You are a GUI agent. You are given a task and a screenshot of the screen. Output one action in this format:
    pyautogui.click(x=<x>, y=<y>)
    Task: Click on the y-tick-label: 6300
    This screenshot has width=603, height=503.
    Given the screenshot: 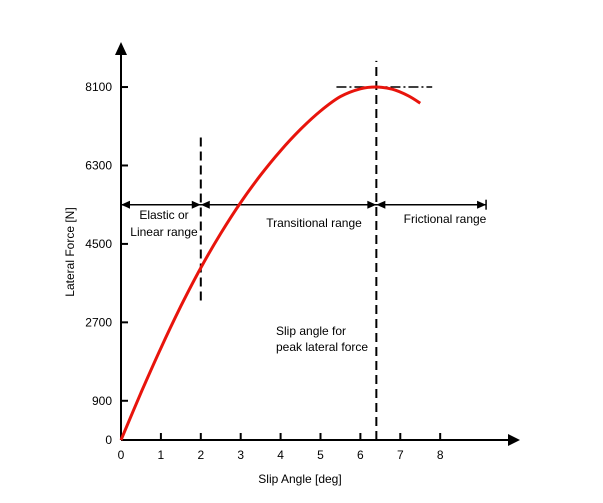 What is the action you would take?
    pyautogui.click(x=98, y=165)
    